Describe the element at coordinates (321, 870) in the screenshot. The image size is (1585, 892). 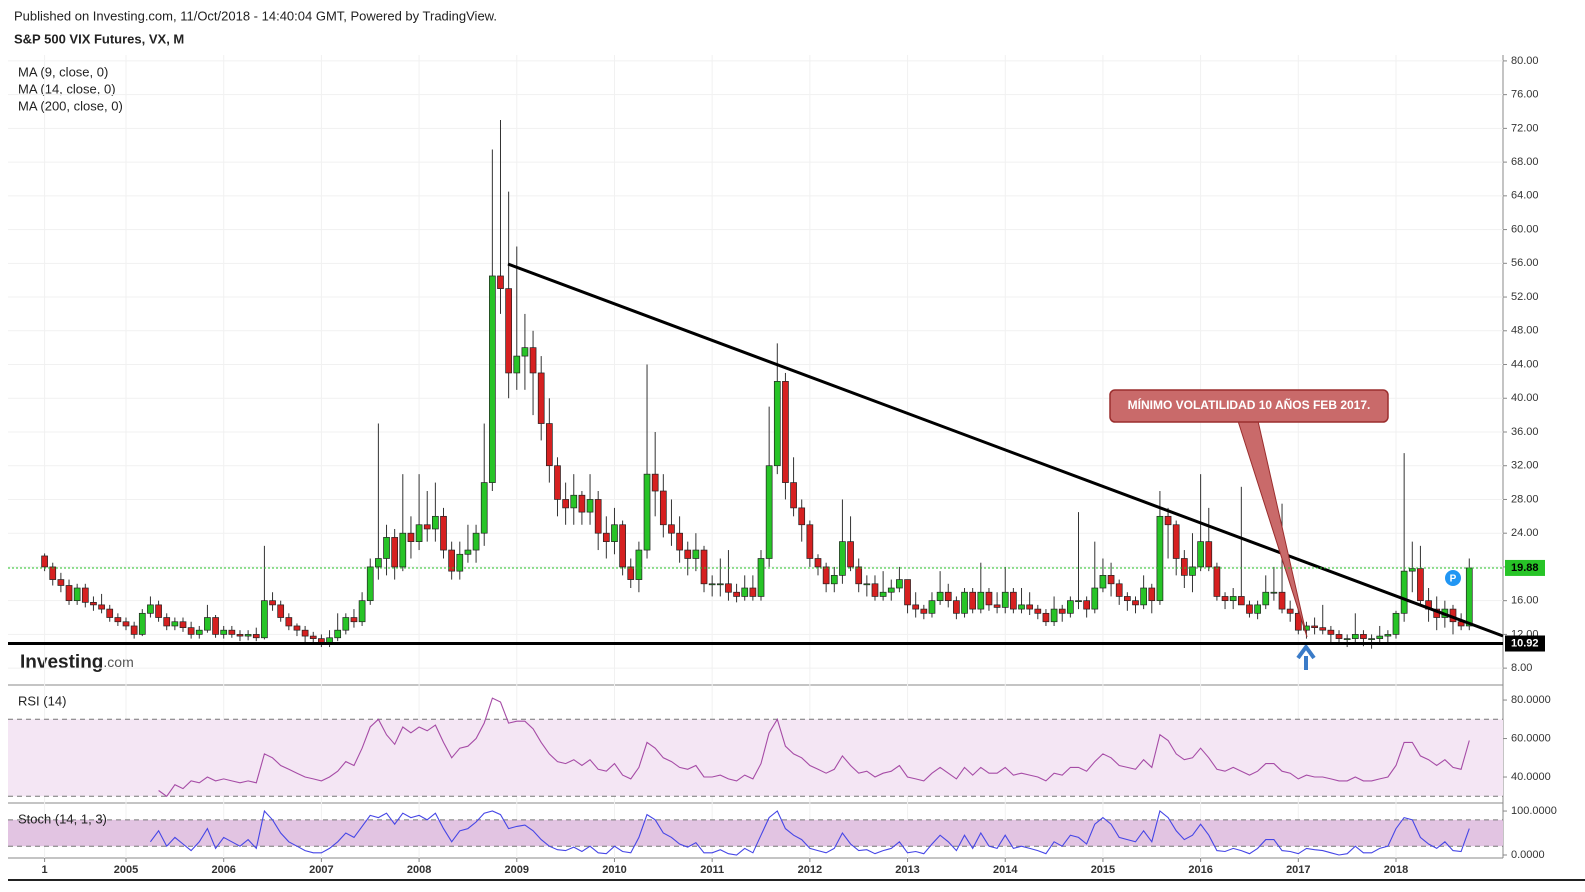
I see `x-tick-label: 2007` at that location.